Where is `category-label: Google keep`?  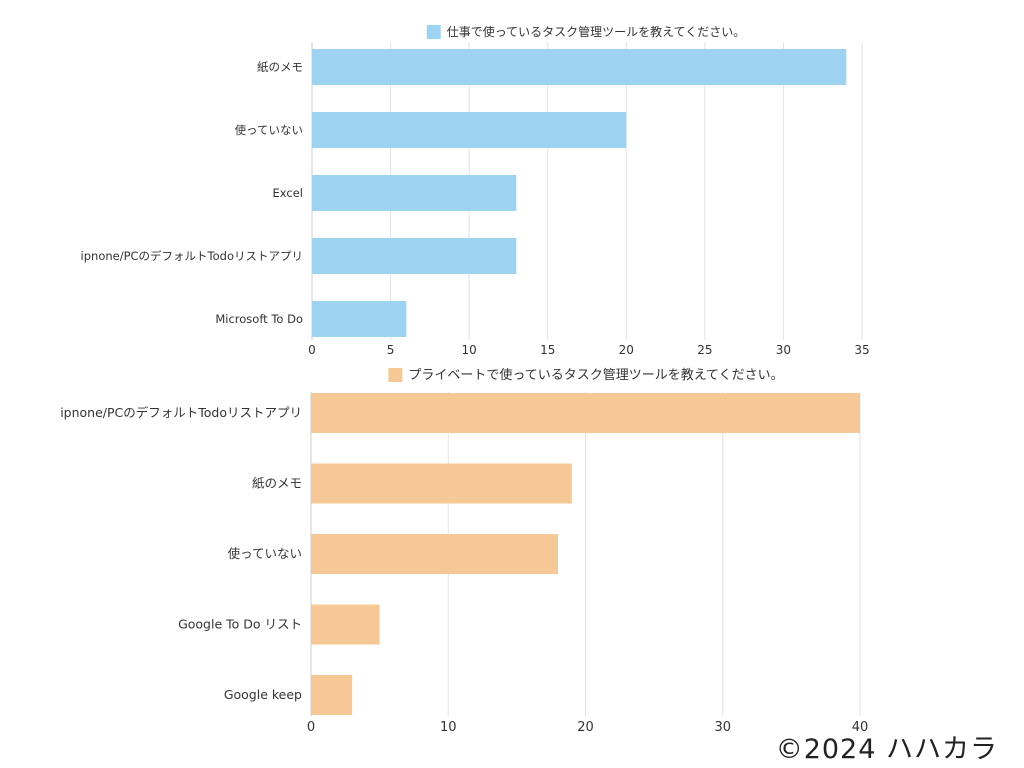 category-label: Google keep is located at coordinates (263, 694).